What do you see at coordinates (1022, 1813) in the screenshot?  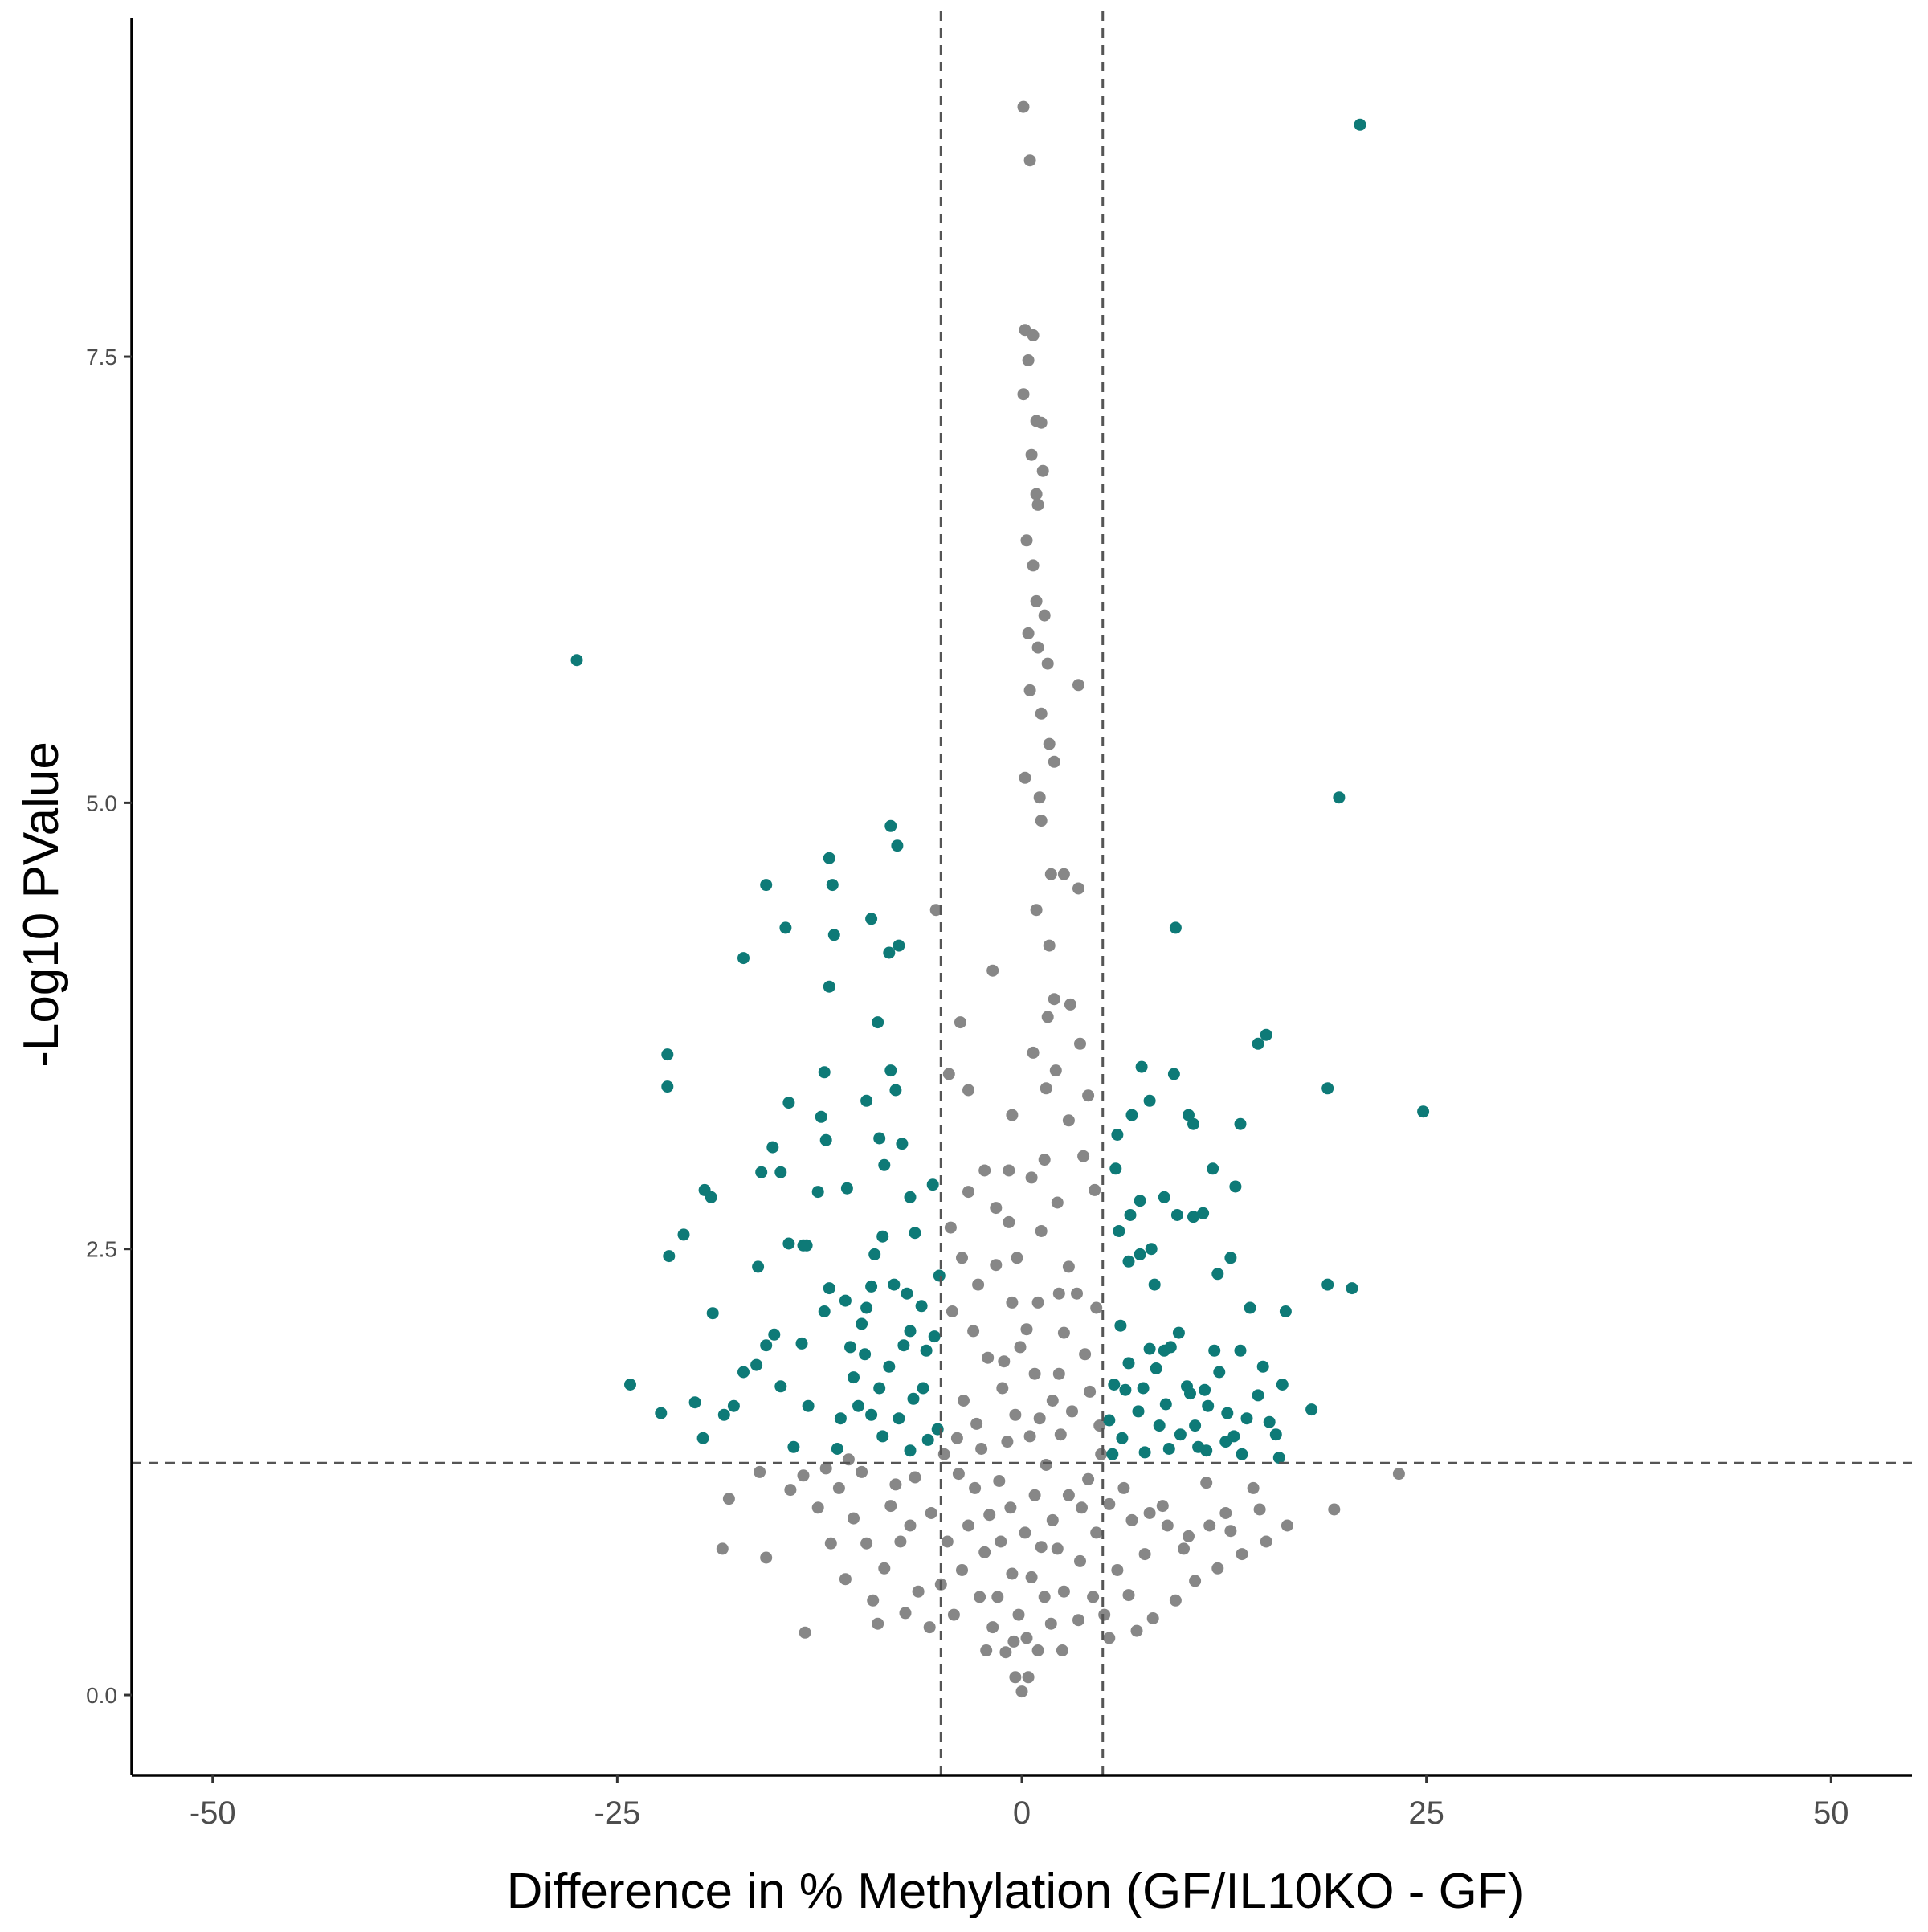 I see `x-tick-label: 0` at bounding box center [1022, 1813].